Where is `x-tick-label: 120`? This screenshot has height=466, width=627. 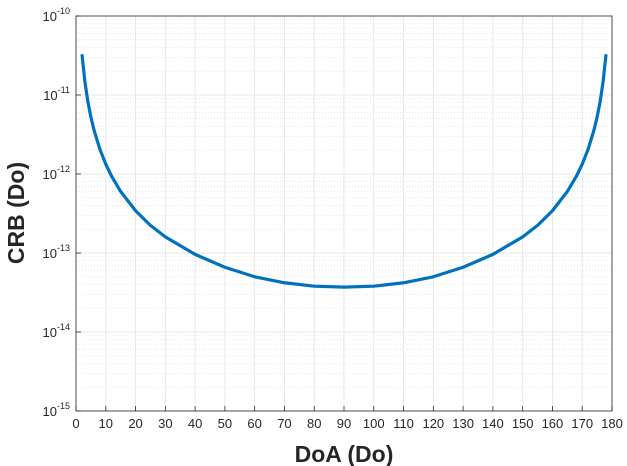 x-tick-label: 120 is located at coordinates (433, 423).